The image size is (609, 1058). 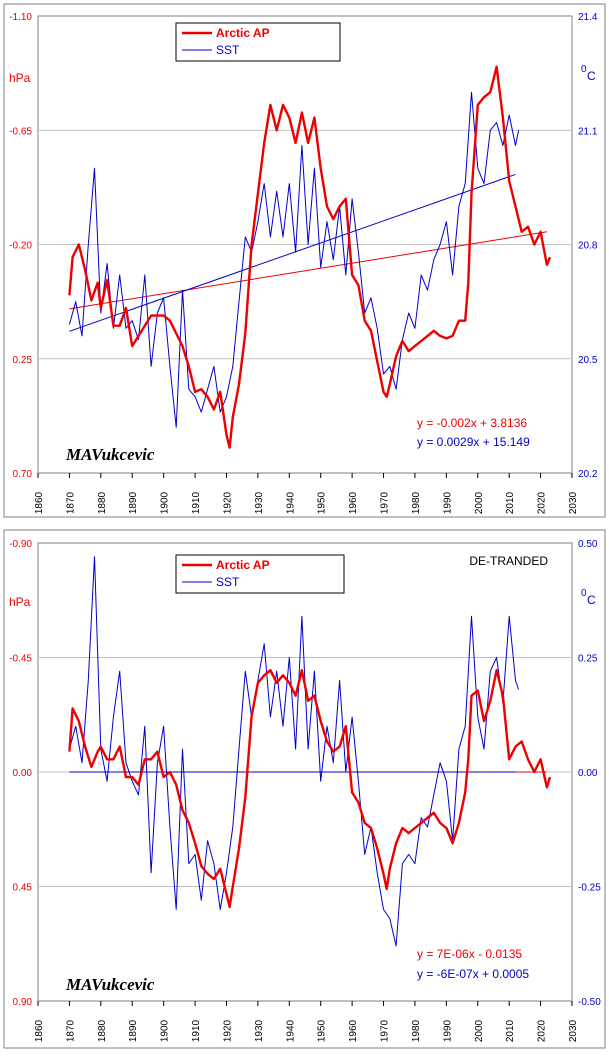 I want to click on left-tick-label: 0.00, so click(x=23, y=773).